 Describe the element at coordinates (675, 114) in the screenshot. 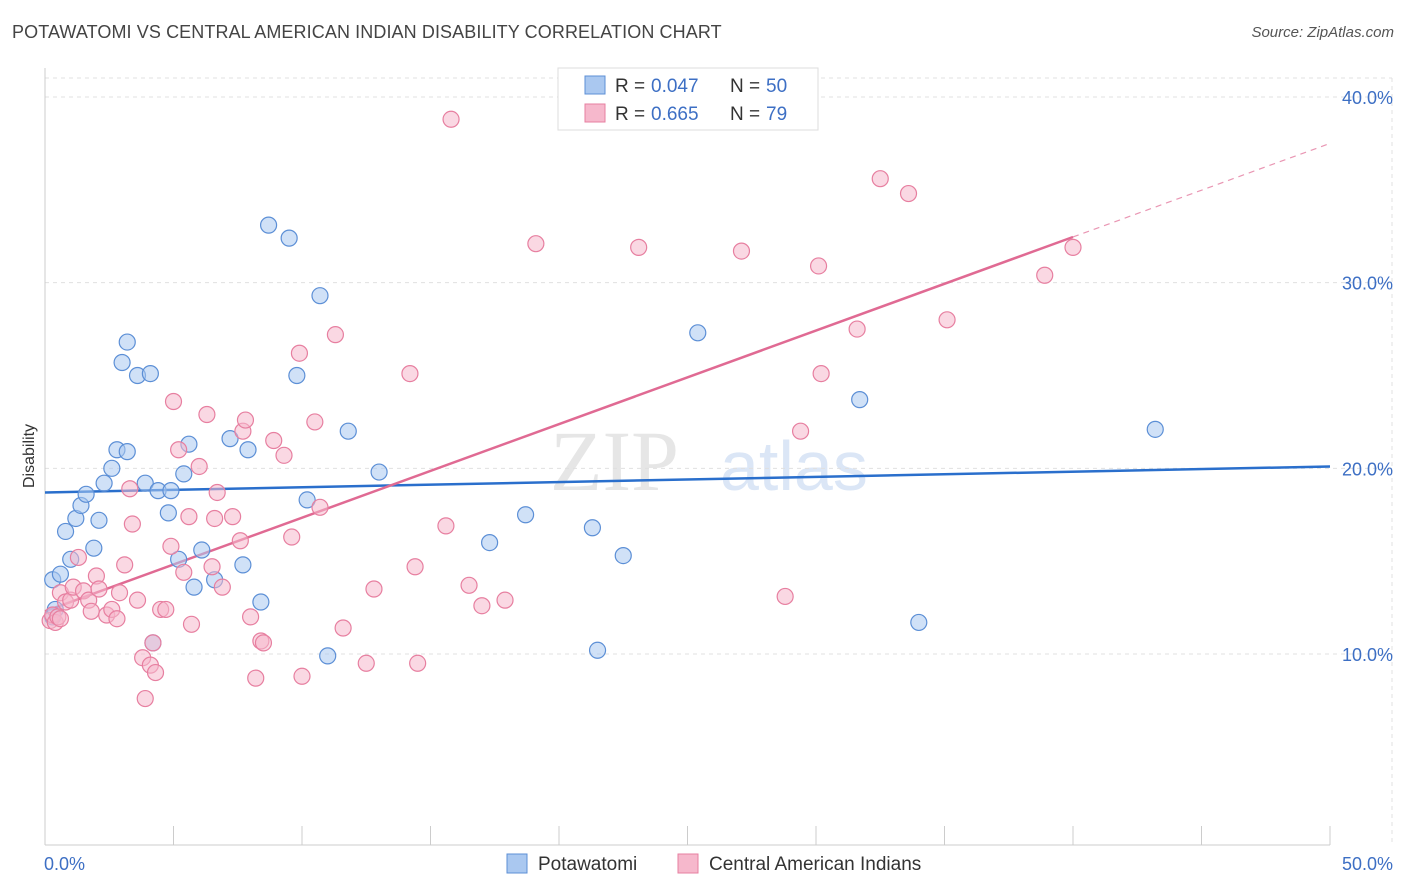

I see `legend-r-value-2: 0.665` at that location.